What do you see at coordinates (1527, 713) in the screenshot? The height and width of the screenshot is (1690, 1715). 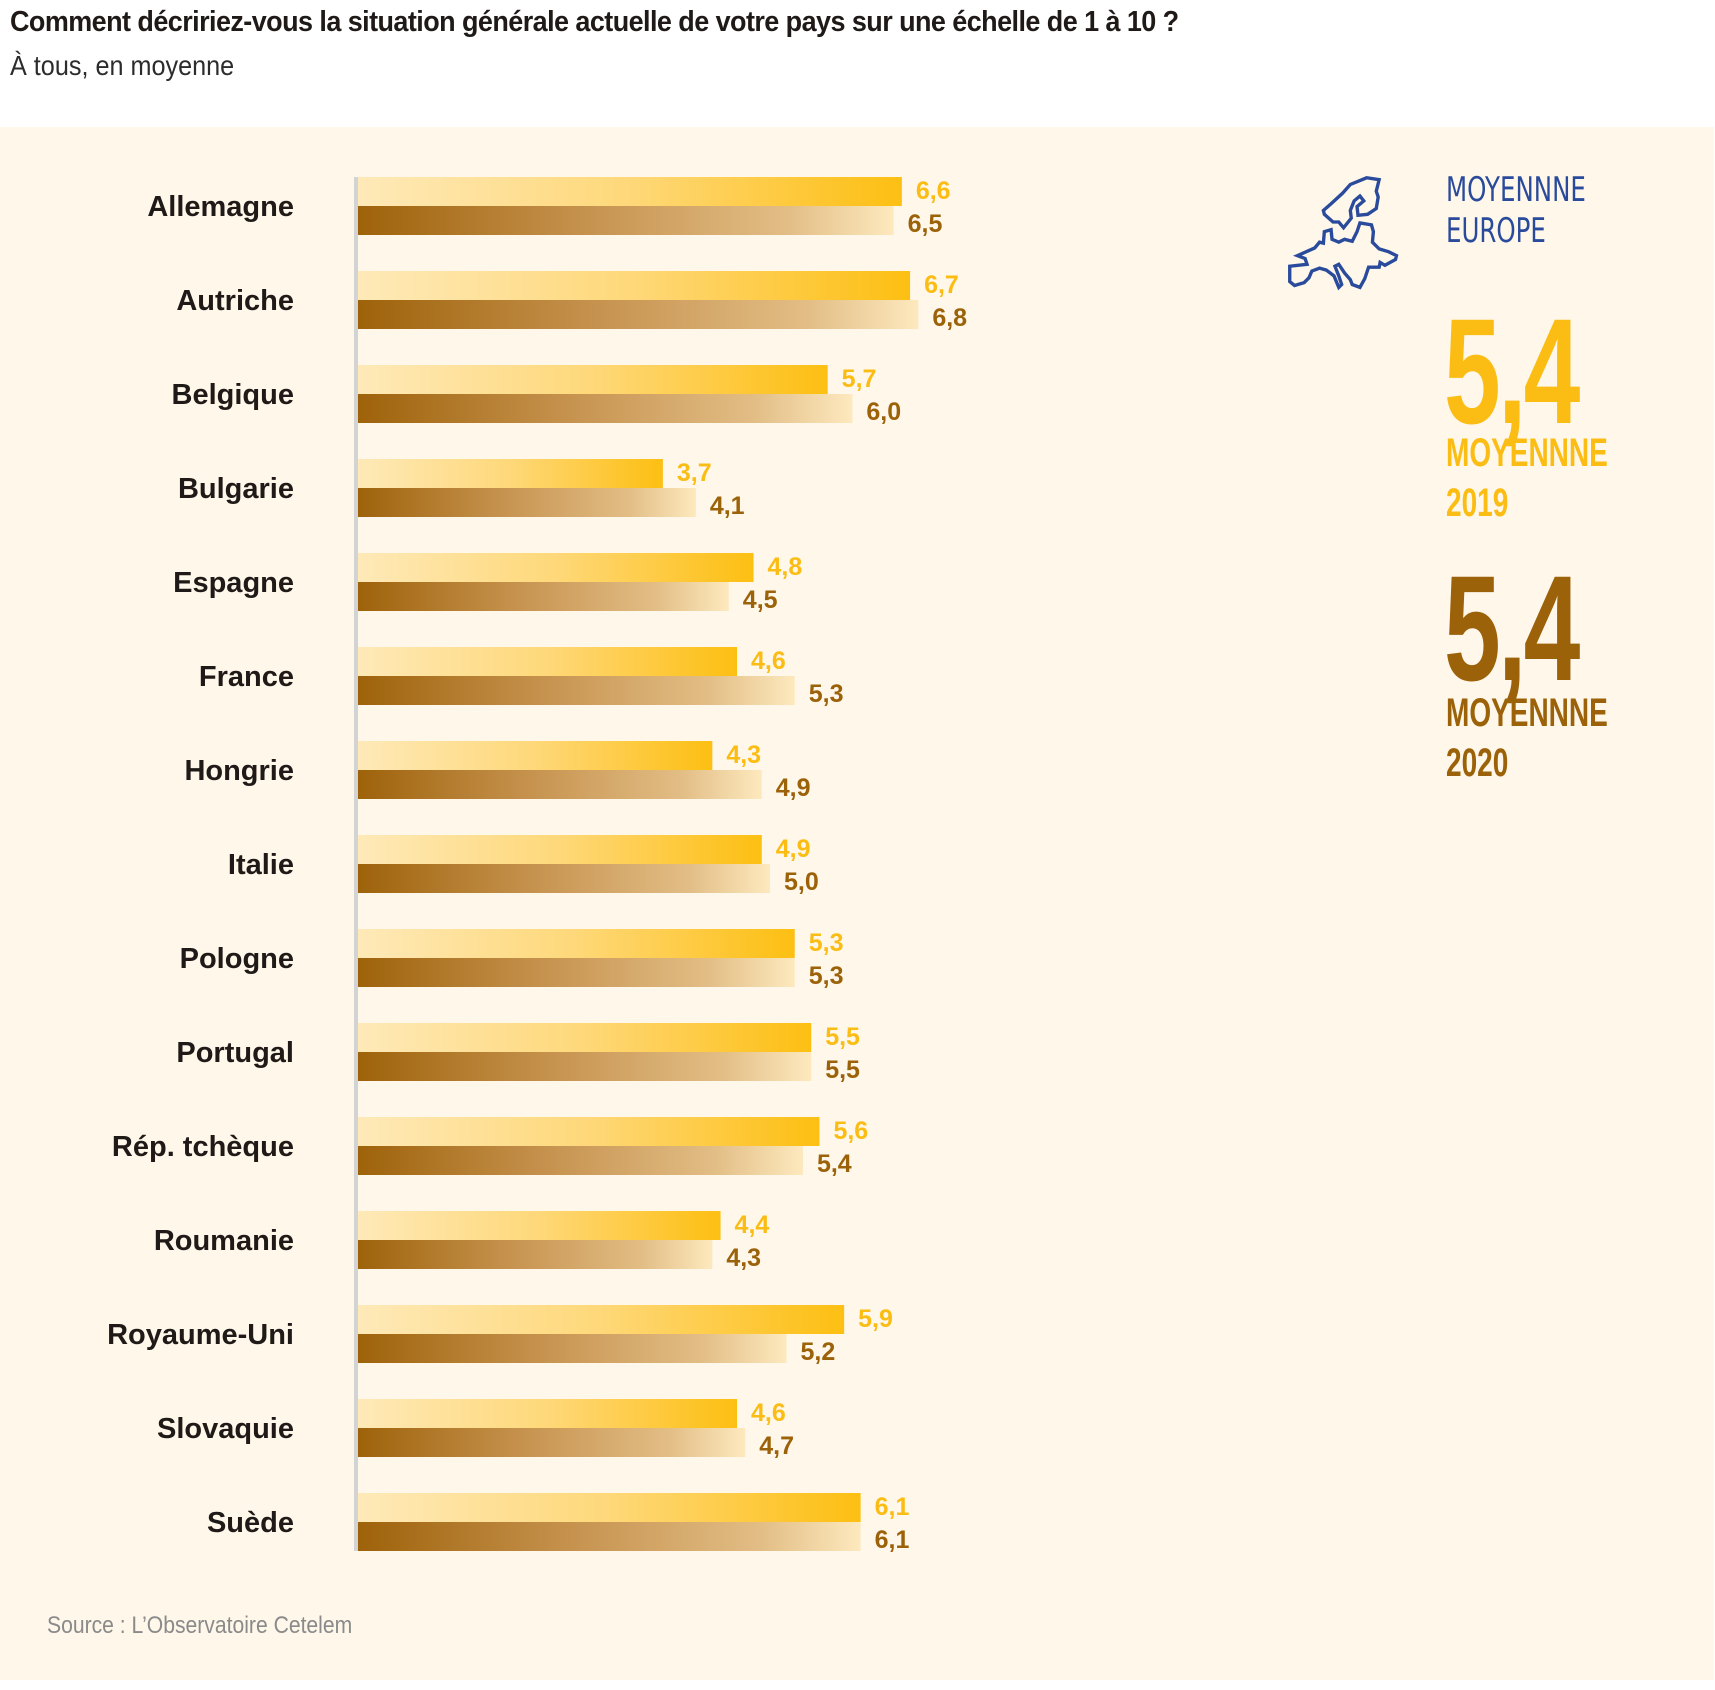 I see `average-2020-label-line1: MOYENNNE` at bounding box center [1527, 713].